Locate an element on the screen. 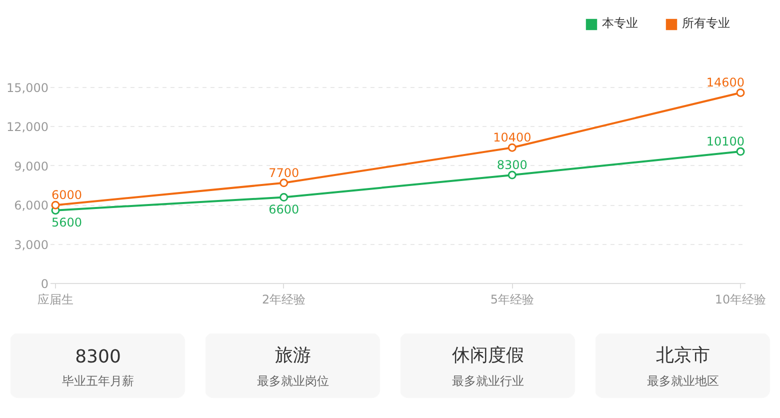 The height and width of the screenshot is (418, 780). text: 8300 is located at coordinates (98, 357).